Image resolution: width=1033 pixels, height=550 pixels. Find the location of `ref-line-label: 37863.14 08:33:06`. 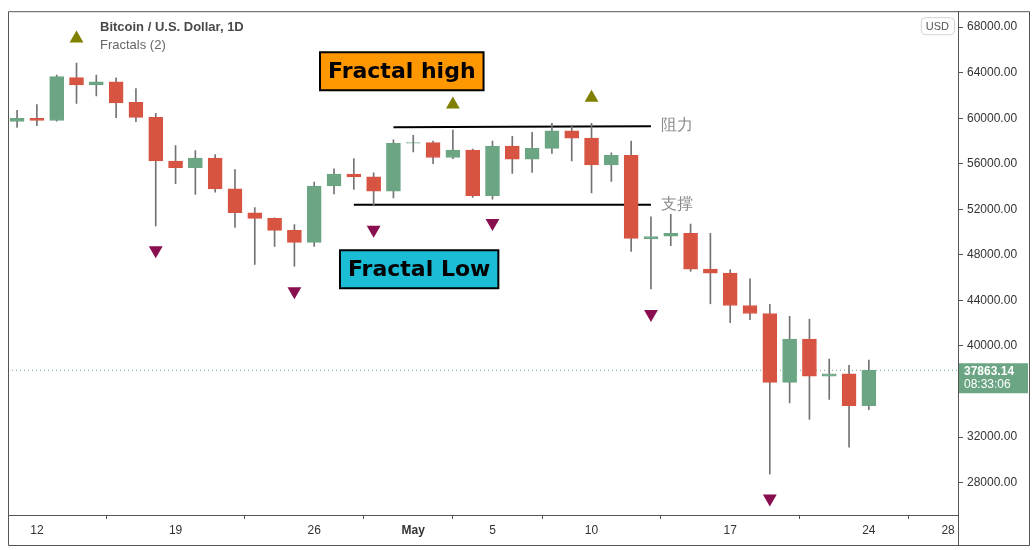

ref-line-label: 37863.14 08:33:06 is located at coordinates (989, 377).